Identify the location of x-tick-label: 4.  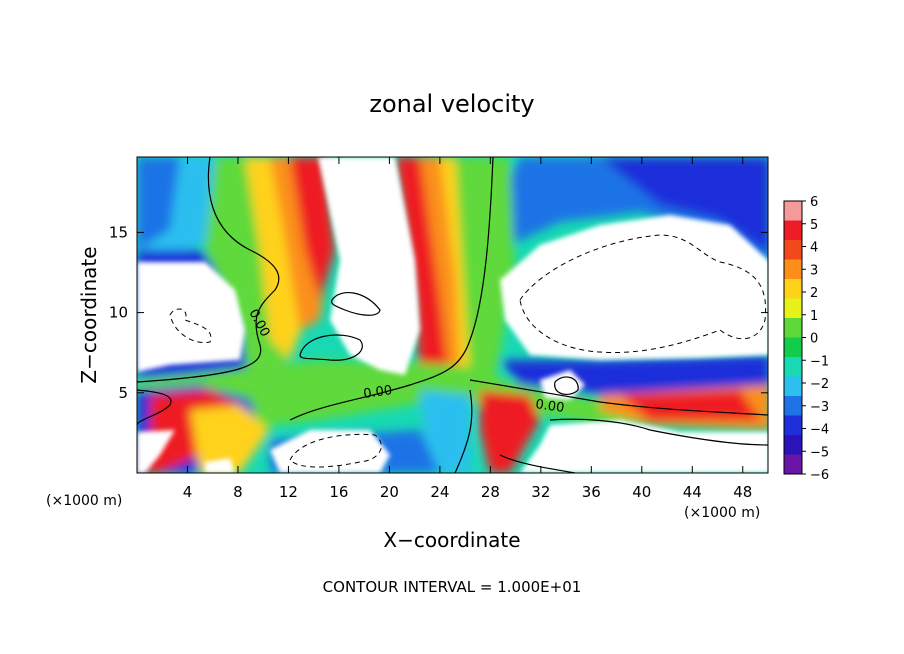
(188, 492).